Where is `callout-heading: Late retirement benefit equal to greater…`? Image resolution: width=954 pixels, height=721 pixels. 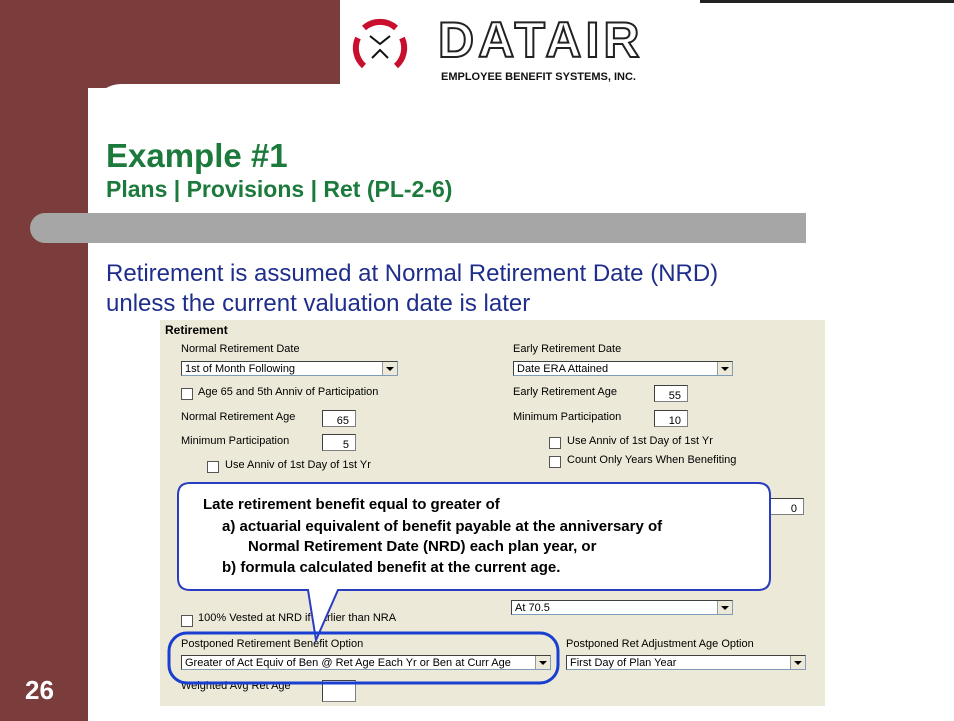
callout-heading: Late retirement benefit equal to greater… is located at coordinates (351, 504).